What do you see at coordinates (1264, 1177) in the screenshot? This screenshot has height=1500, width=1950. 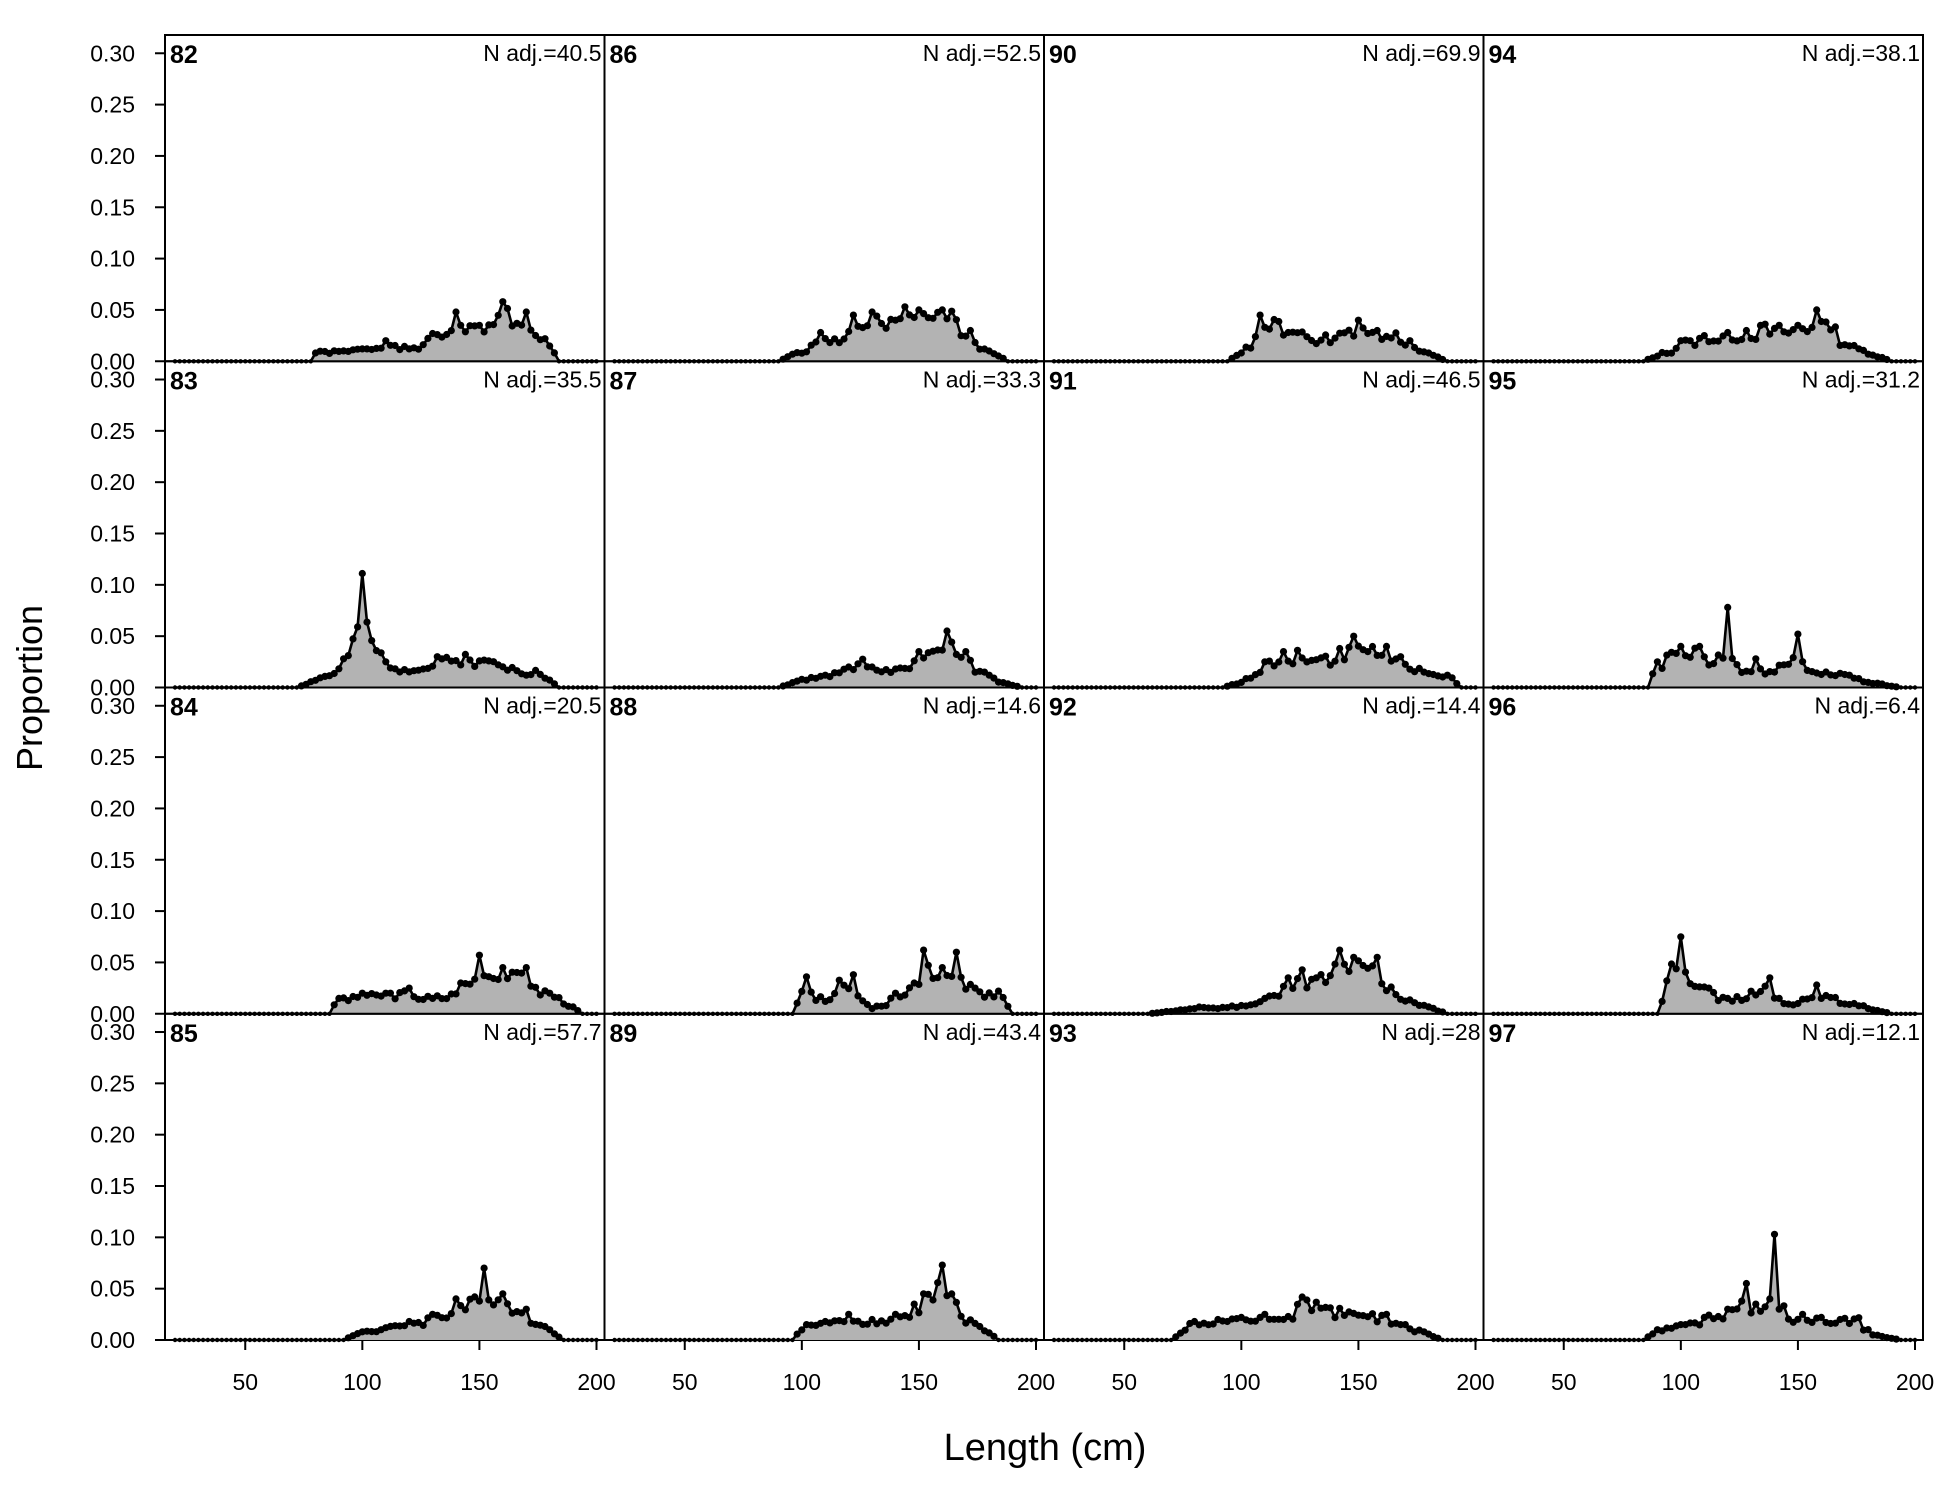 I see `panel-93: 93 N adj.=28` at bounding box center [1264, 1177].